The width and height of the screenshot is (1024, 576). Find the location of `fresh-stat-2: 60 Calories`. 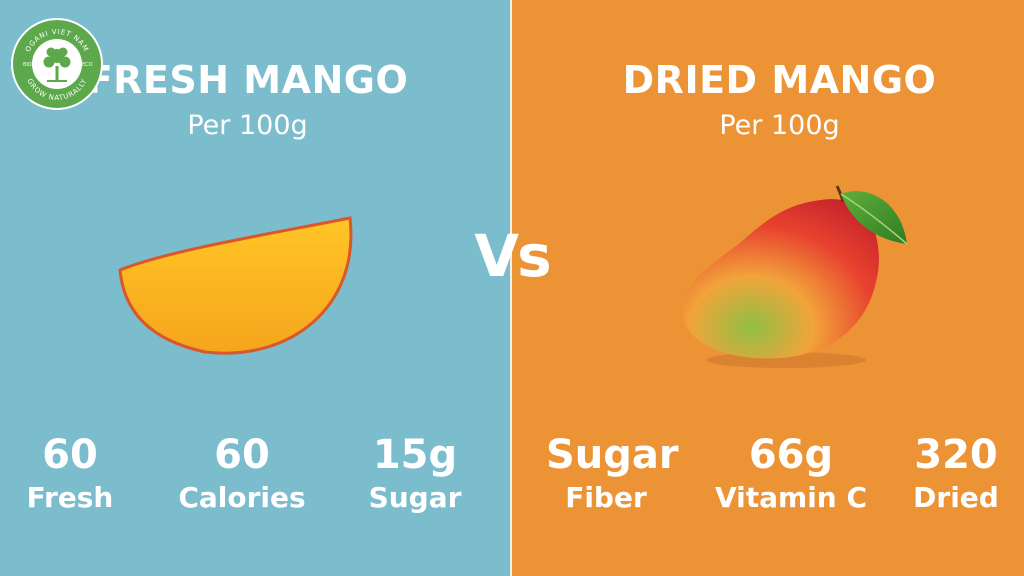

fresh-stat-2: 60 Calories is located at coordinates (242, 475).